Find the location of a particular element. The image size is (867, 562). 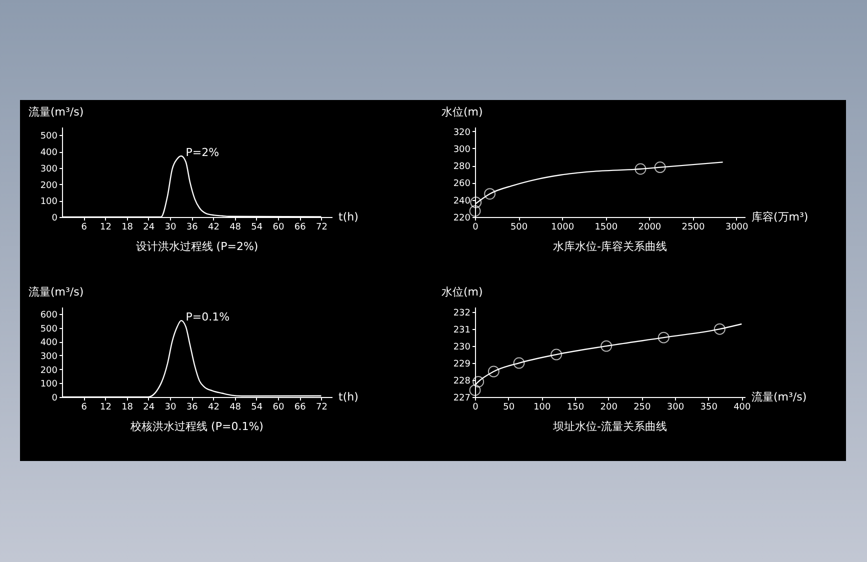

y-tick-label: 229 is located at coordinates (462, 365).